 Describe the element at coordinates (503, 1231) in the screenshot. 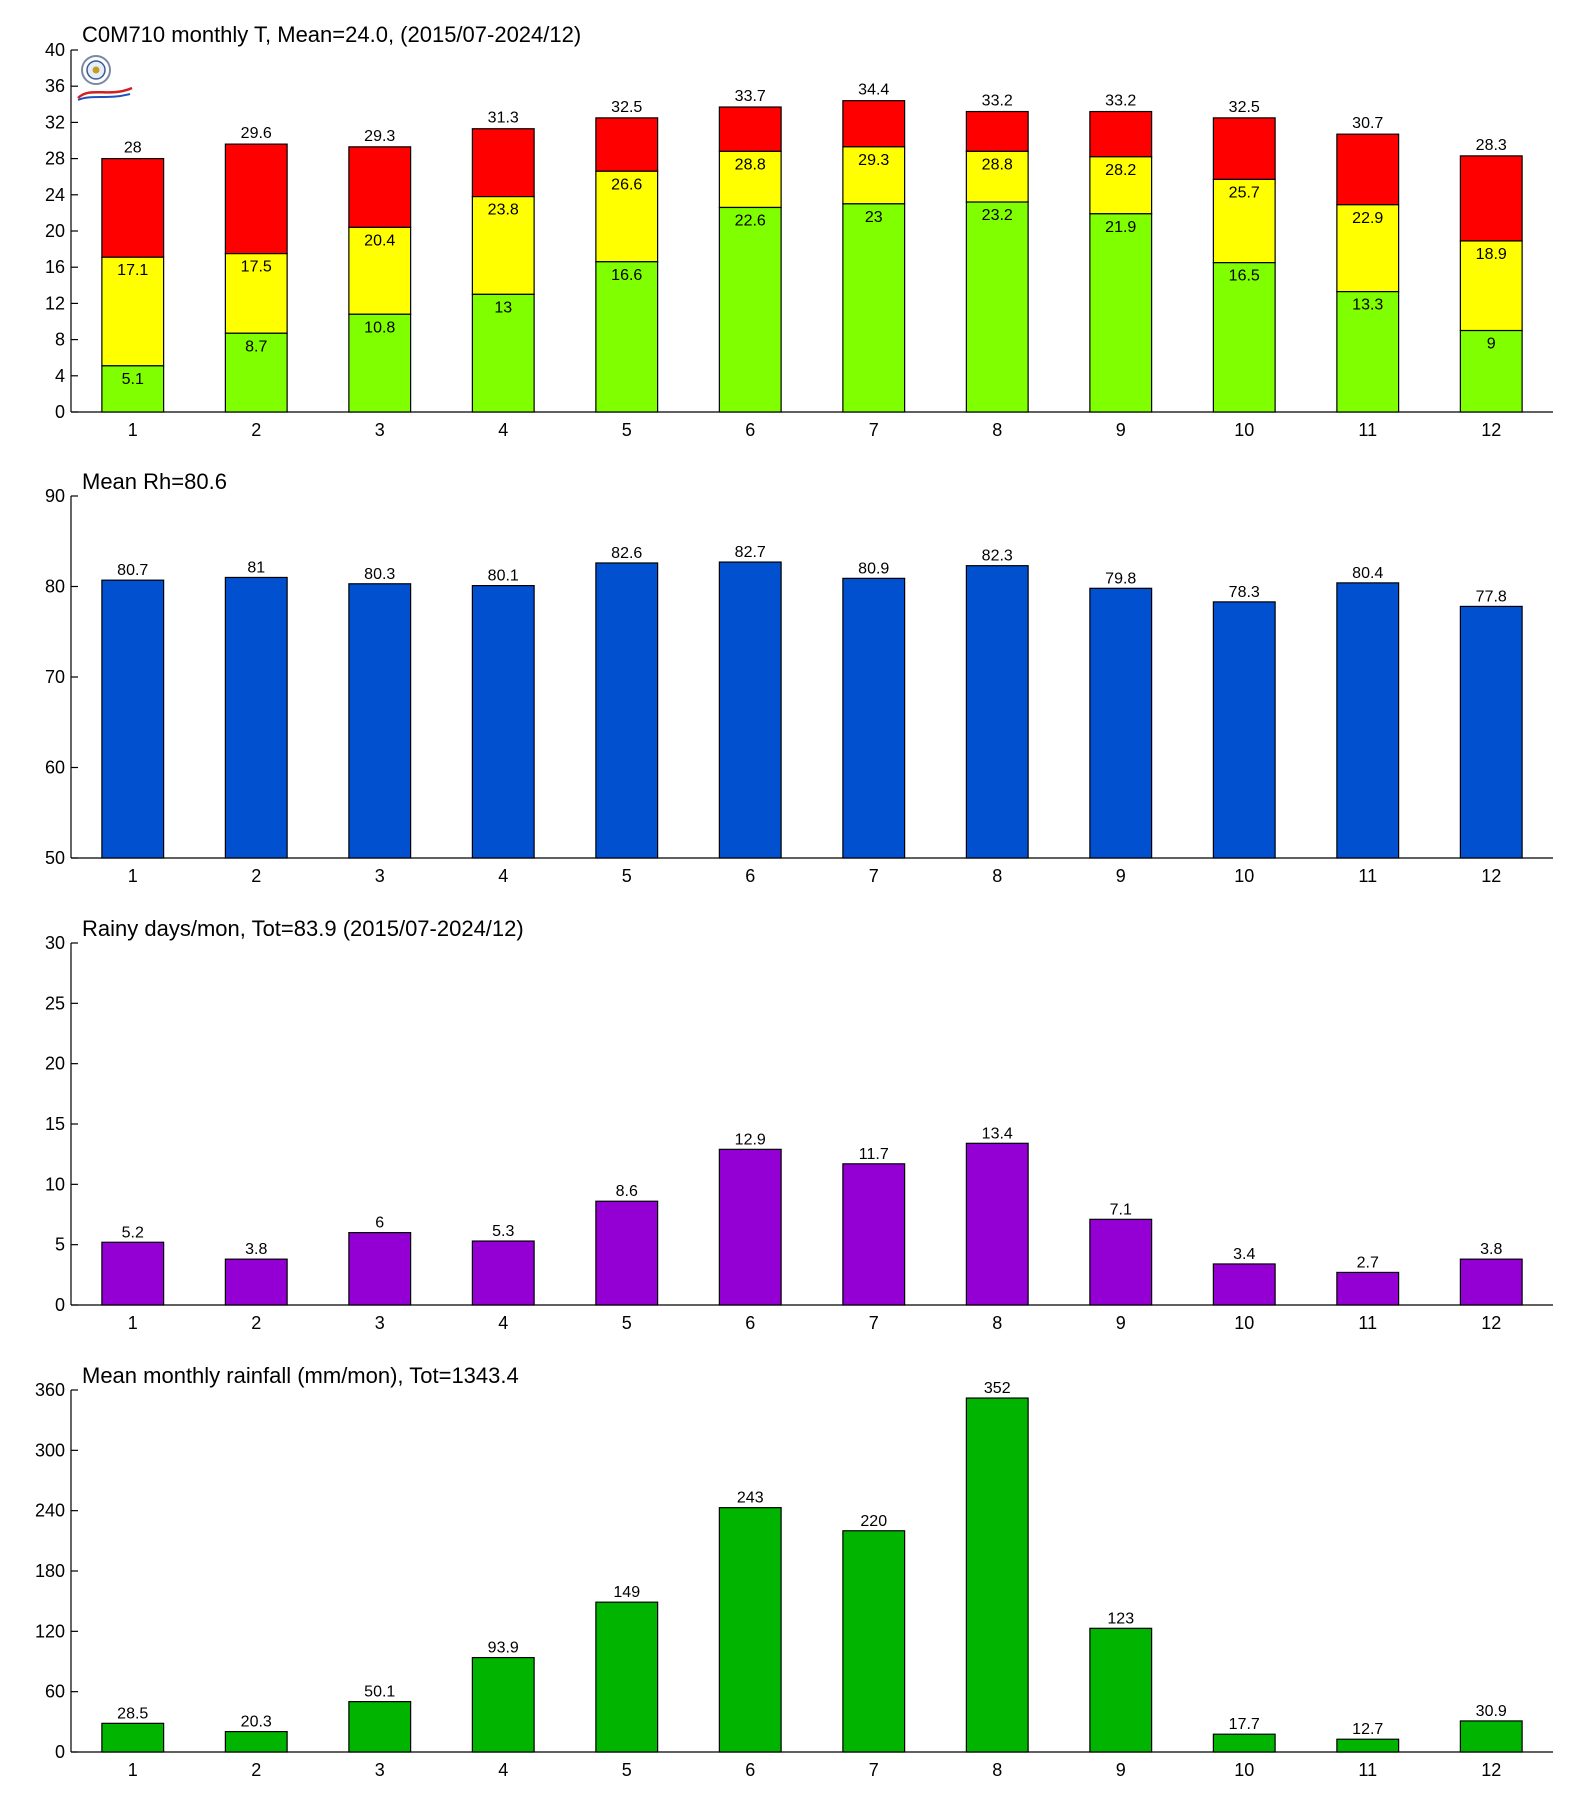

I see `rainy-days-value-label: 5.3` at that location.